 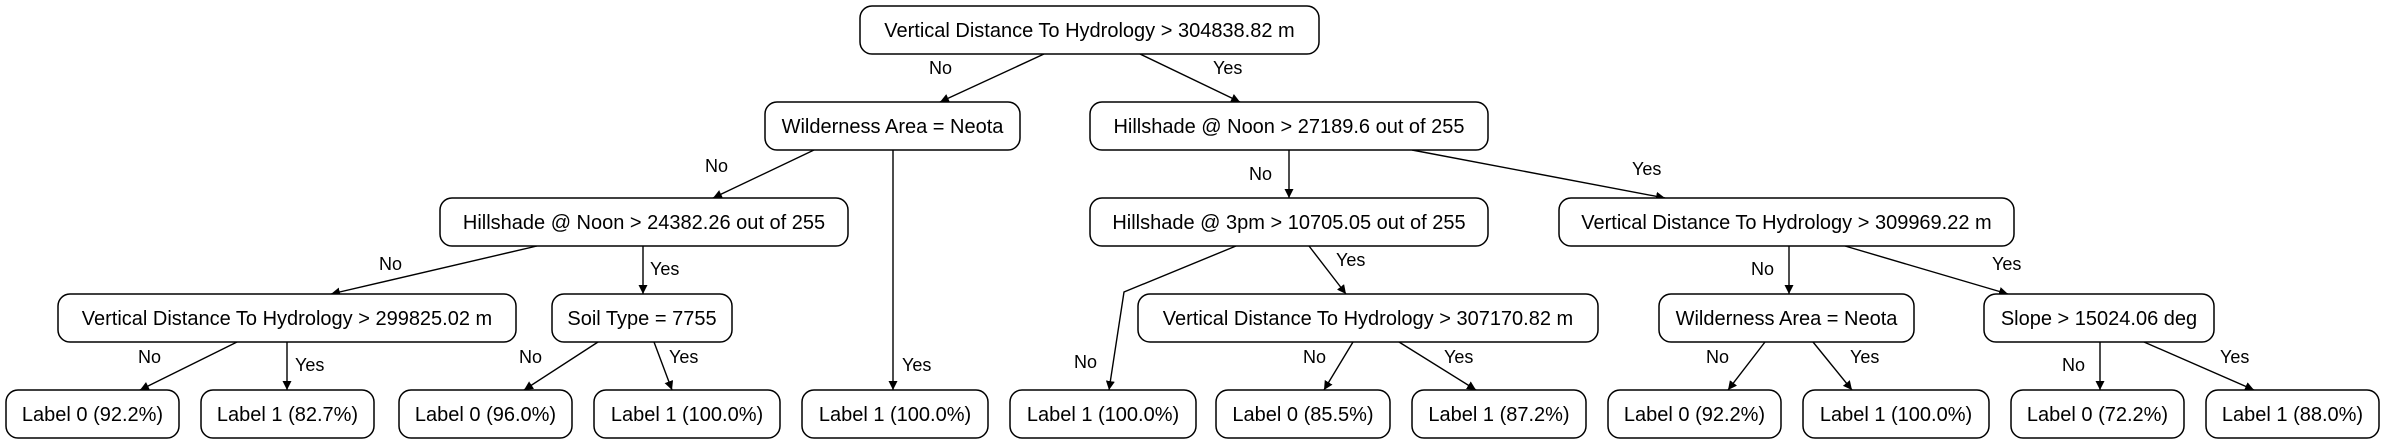 I want to click on decision-node-n-hill-3pm: Hillshade @ 3pm > 10705.05 out of 255, so click(x=1289, y=222).